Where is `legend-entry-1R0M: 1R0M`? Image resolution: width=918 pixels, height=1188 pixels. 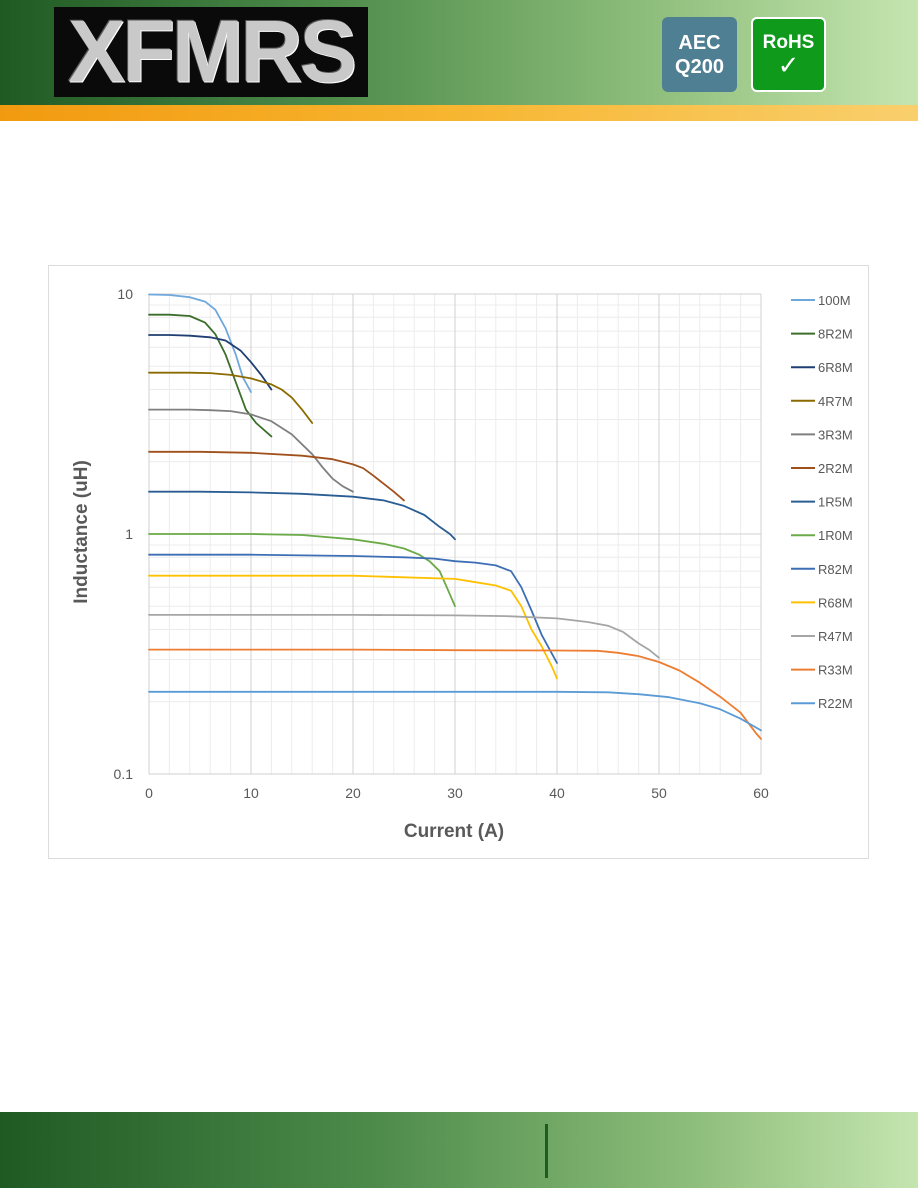
legend-entry-1R0M: 1R0M is located at coordinates (835, 535).